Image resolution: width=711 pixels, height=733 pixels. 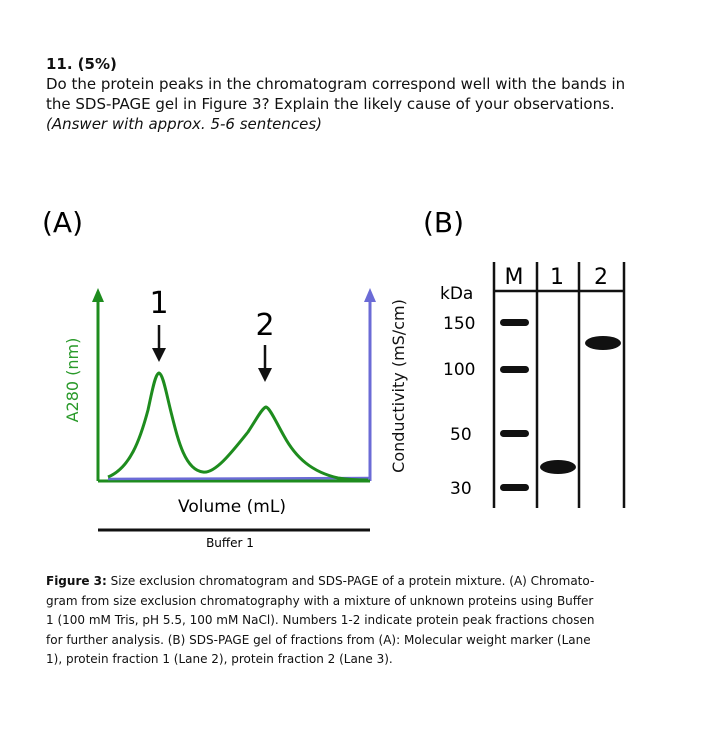 I want to click on y-axis-left-label: A280 (nm), so click(x=72, y=380).